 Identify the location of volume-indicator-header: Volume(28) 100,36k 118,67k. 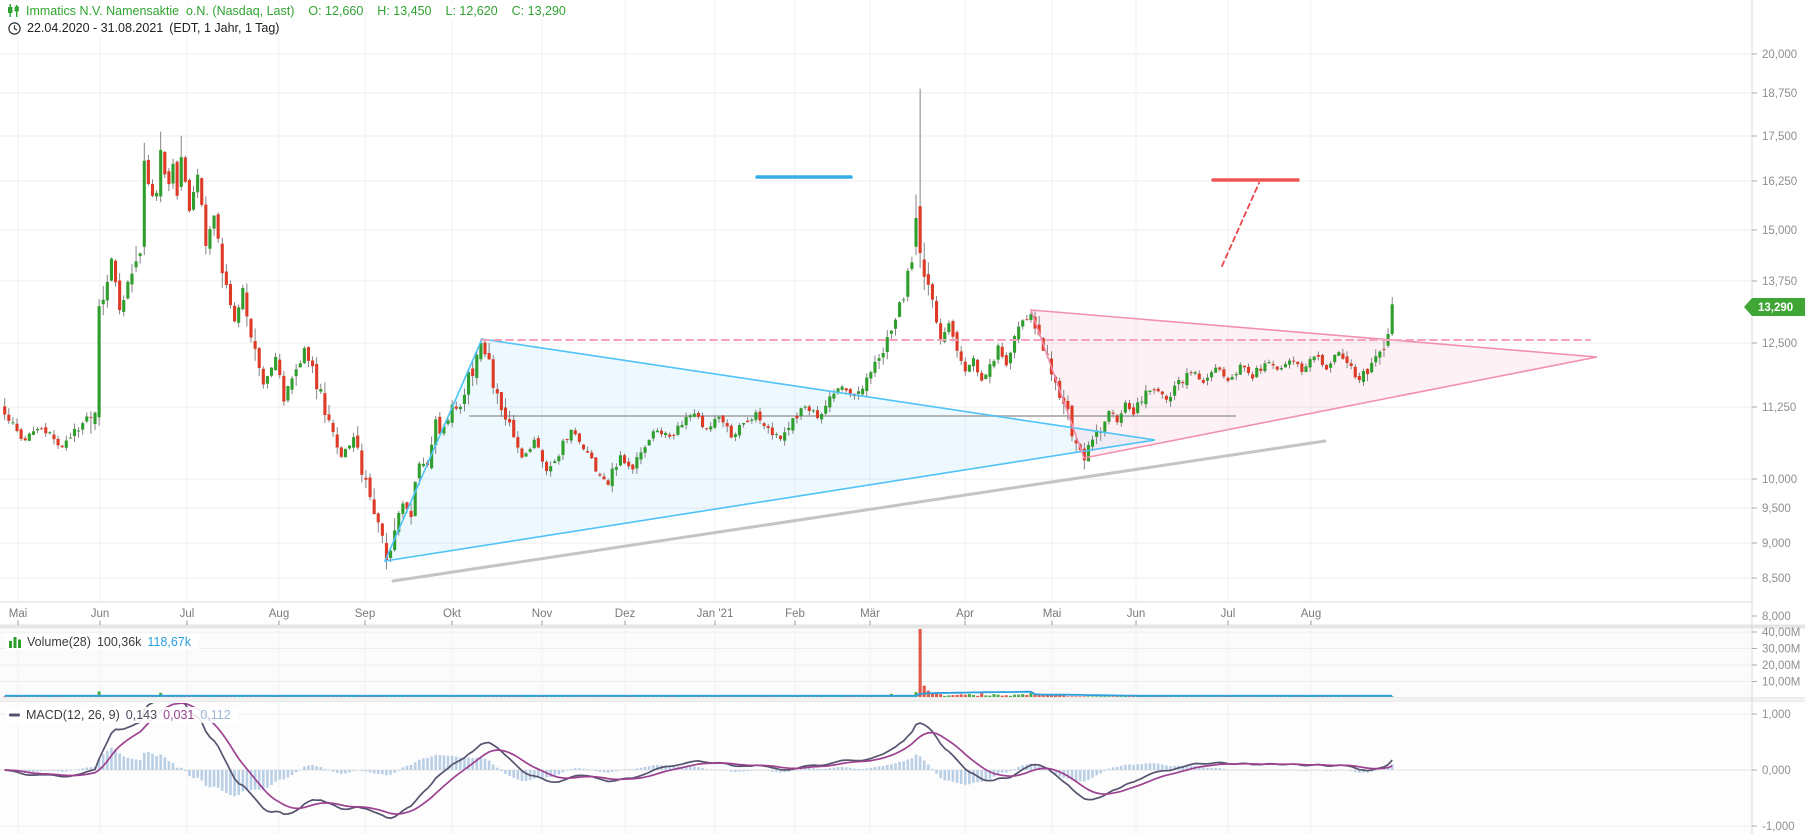
(102, 642).